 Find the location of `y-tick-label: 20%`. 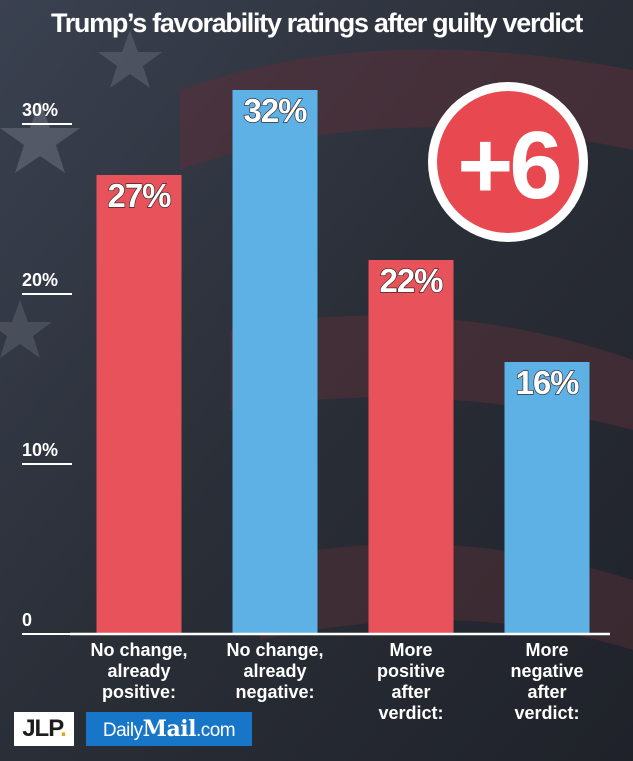

y-tick-label: 20% is located at coordinates (40, 280).